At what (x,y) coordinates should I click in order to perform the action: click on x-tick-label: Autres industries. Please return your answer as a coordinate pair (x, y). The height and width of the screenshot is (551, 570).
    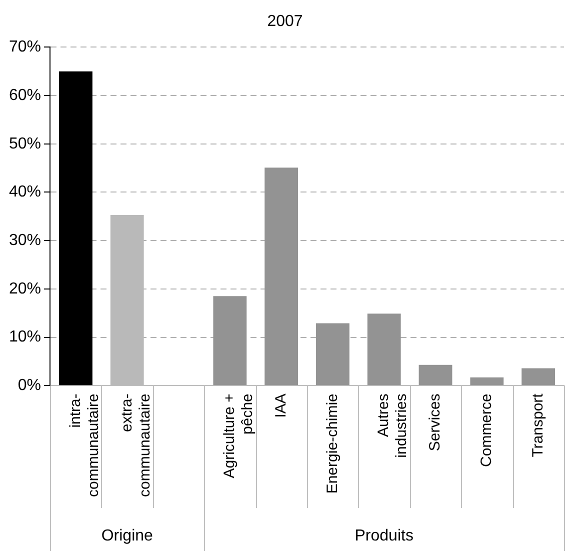
    Looking at the image, I should click on (392, 426).